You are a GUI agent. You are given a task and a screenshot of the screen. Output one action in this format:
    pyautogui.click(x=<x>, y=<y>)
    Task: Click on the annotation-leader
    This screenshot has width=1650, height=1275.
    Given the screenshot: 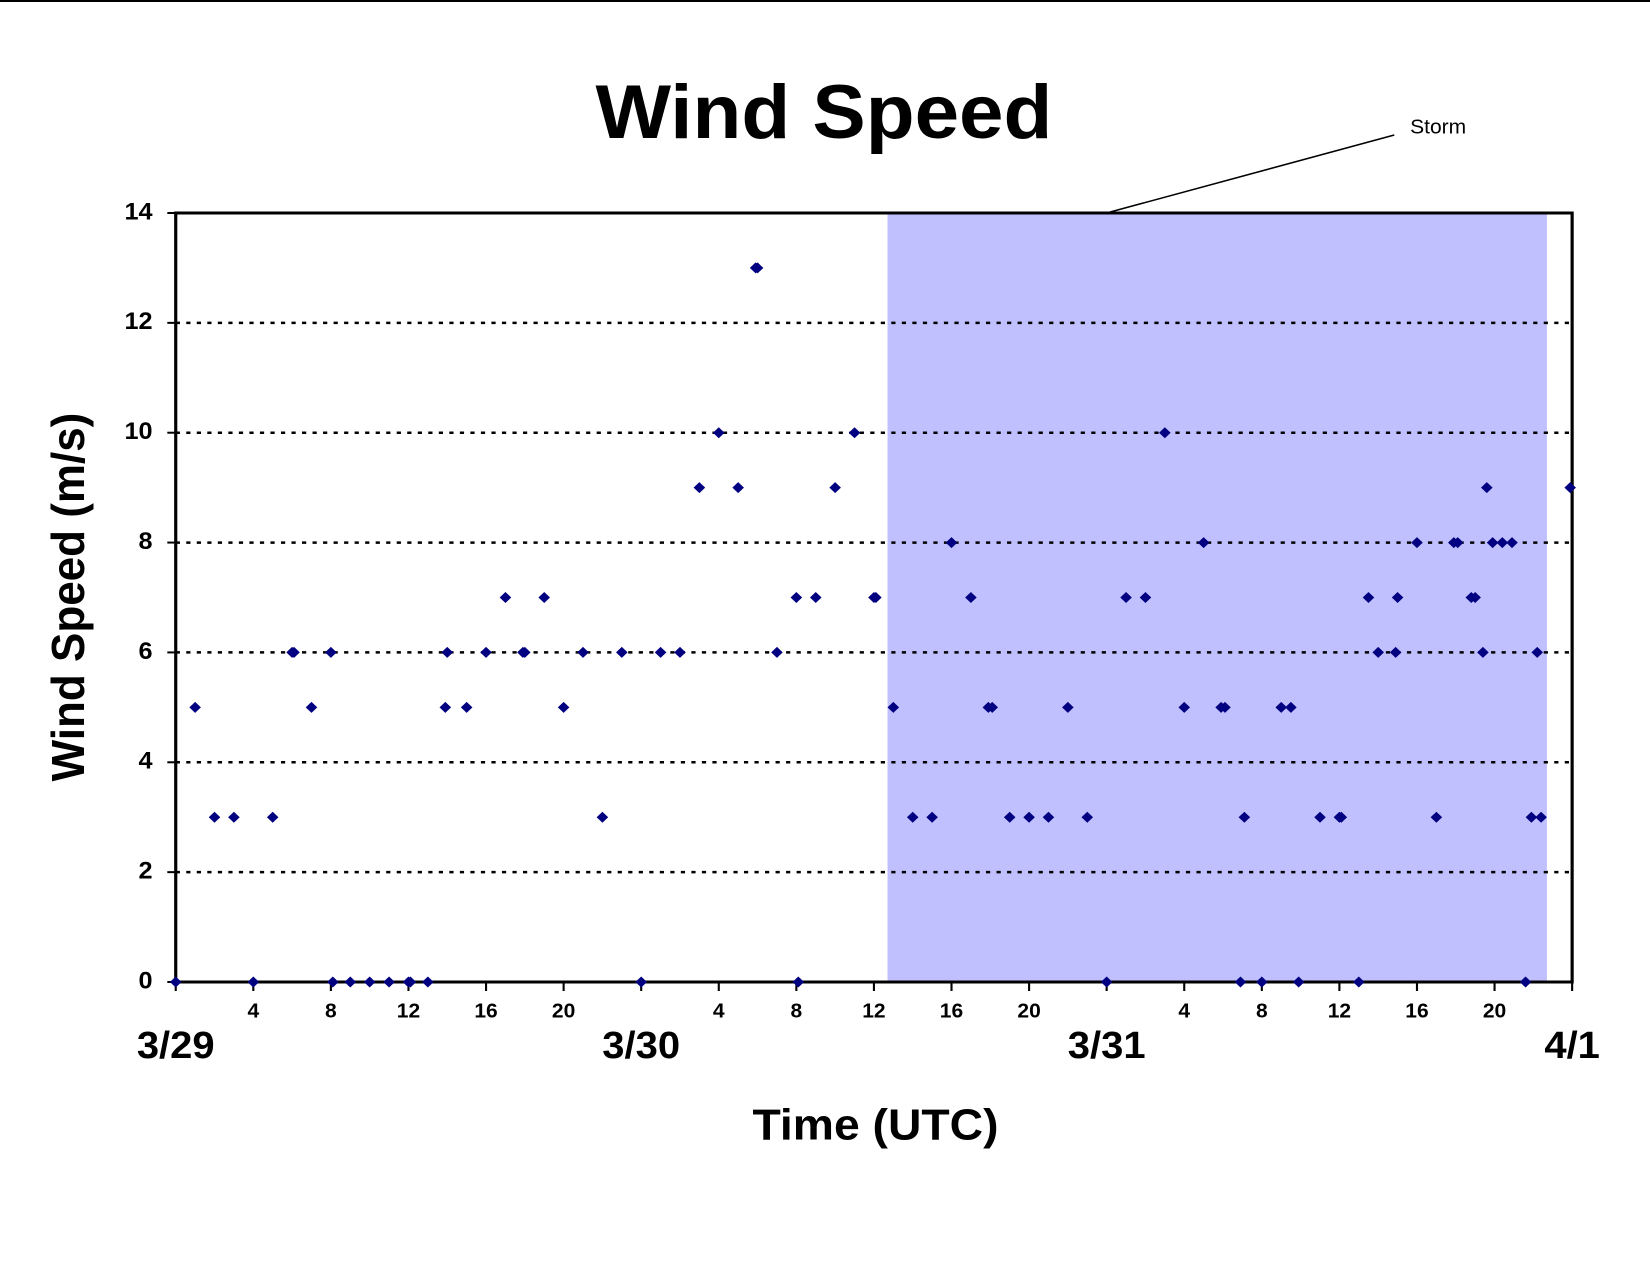 What is the action you would take?
    pyautogui.click(x=1252, y=173)
    